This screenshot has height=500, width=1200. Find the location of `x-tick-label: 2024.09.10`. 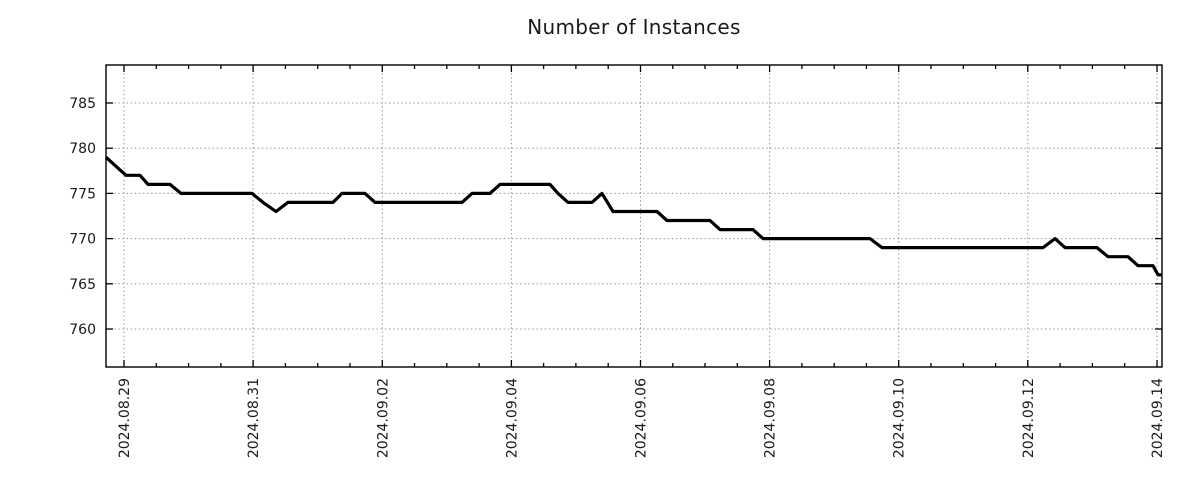

x-tick-label: 2024.09.10 is located at coordinates (900, 418).